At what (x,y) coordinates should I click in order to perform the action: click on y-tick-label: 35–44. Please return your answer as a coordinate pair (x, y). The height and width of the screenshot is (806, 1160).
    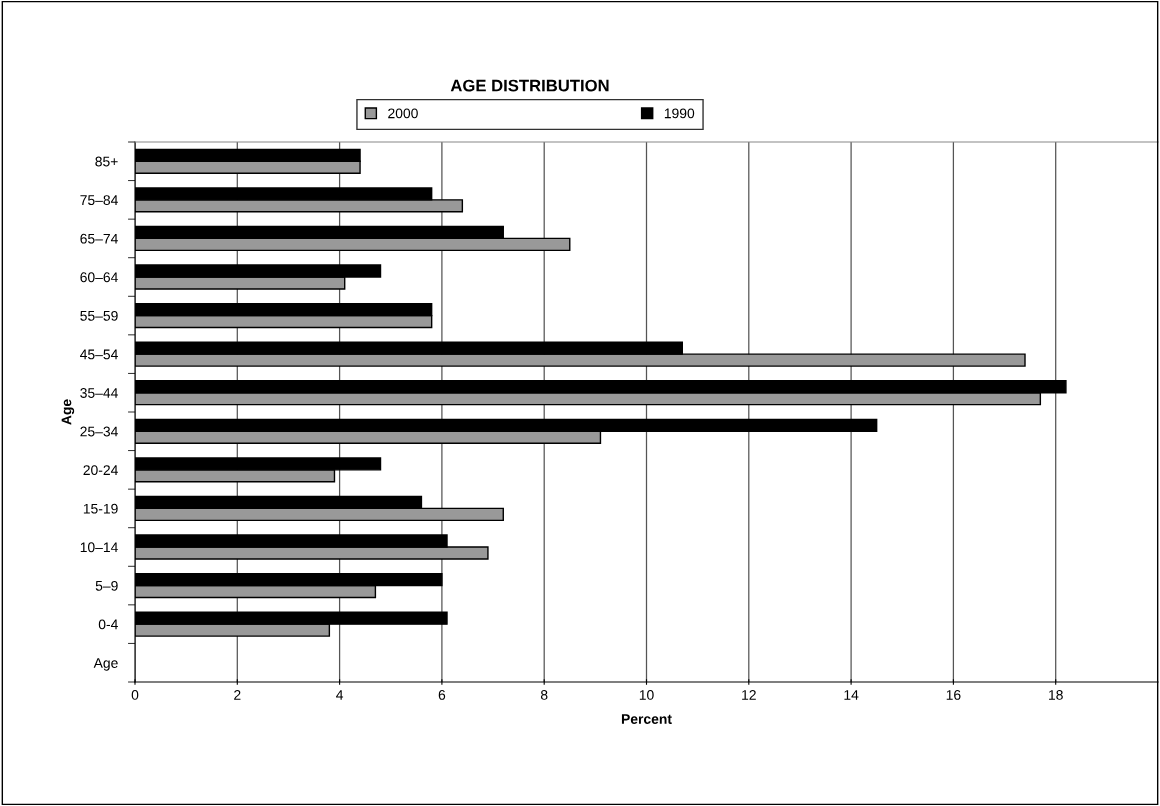
    Looking at the image, I should click on (99, 393).